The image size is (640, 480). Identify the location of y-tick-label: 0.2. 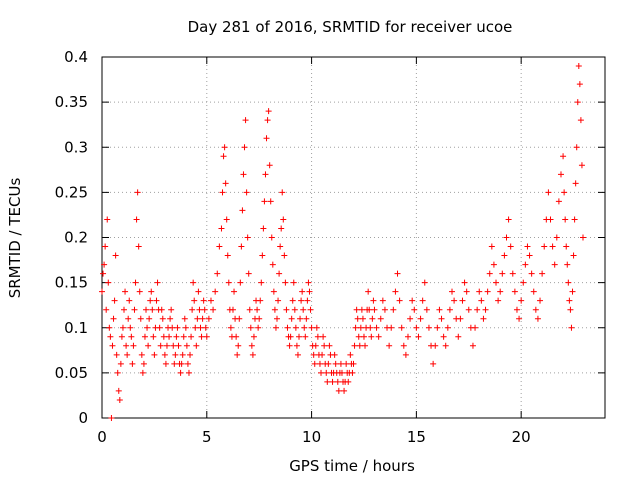
(76, 238).